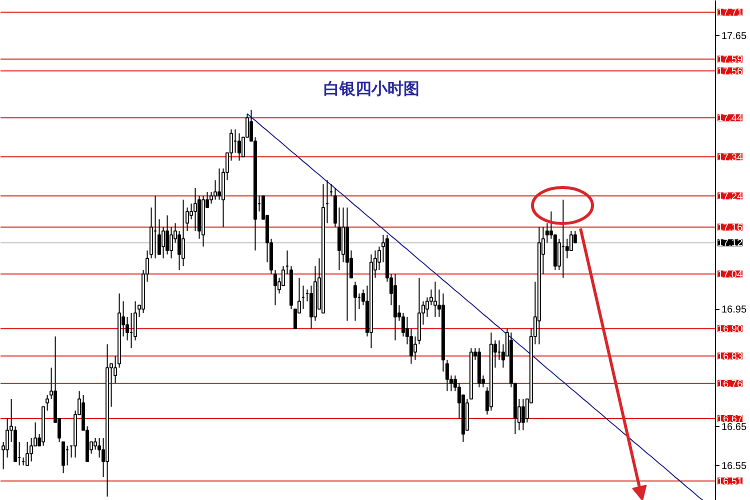 The height and width of the screenshot is (500, 750). I want to click on ref-line-label: 17.12, so click(730, 244).